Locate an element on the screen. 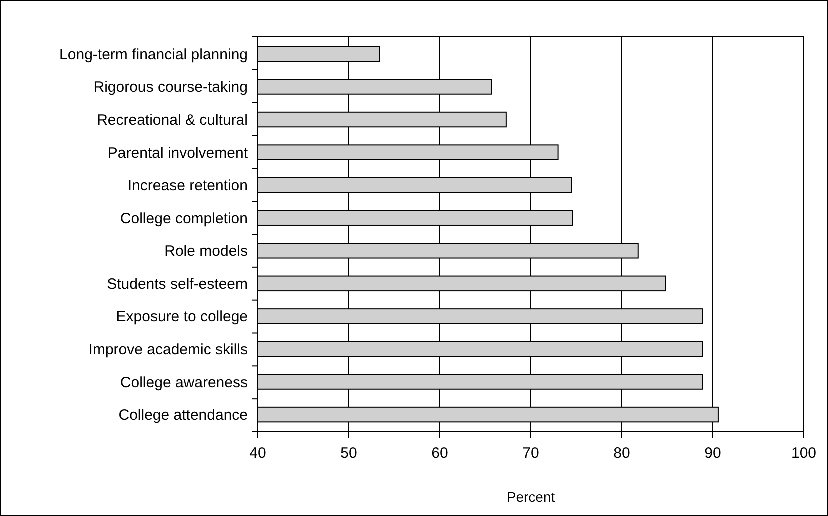  y-tick-label: Improve academic skills is located at coordinates (168, 349).